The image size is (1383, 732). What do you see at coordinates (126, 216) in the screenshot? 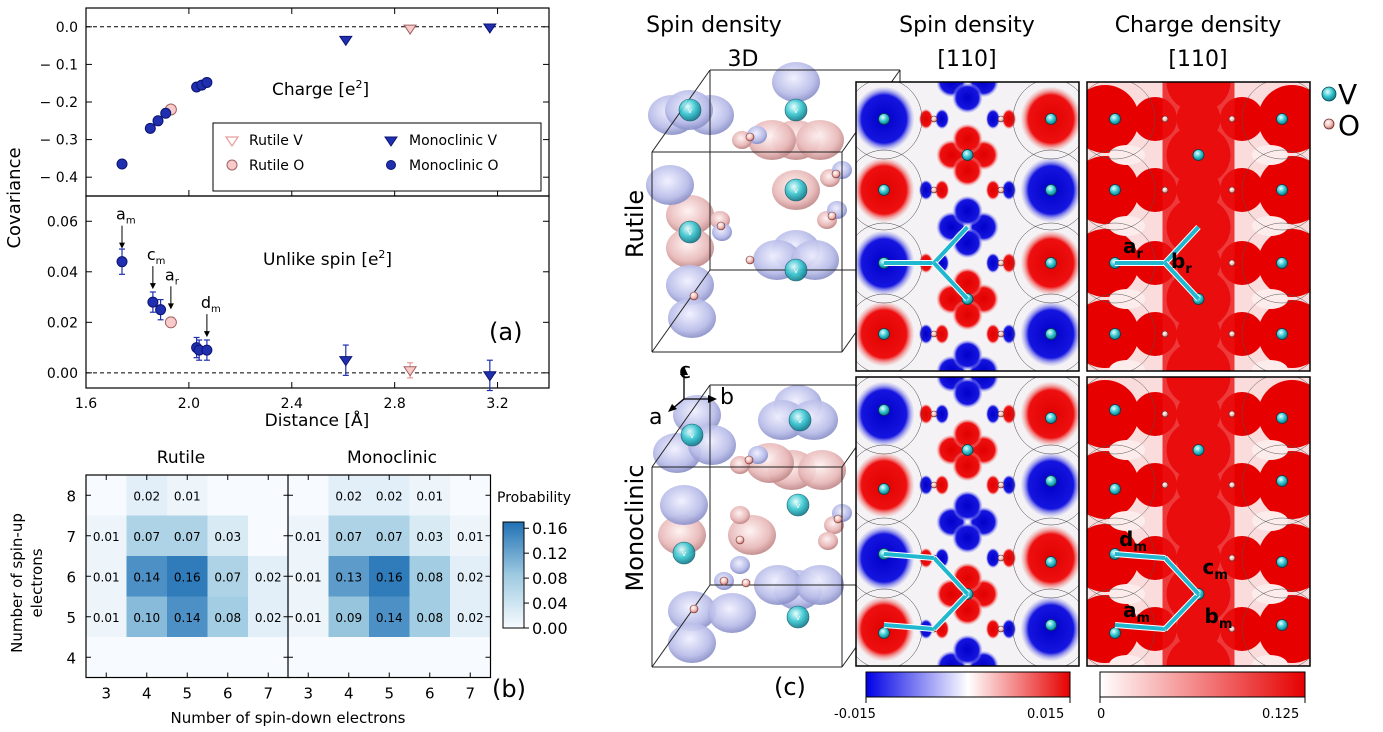
I see `bond-label: am` at bounding box center [126, 216].